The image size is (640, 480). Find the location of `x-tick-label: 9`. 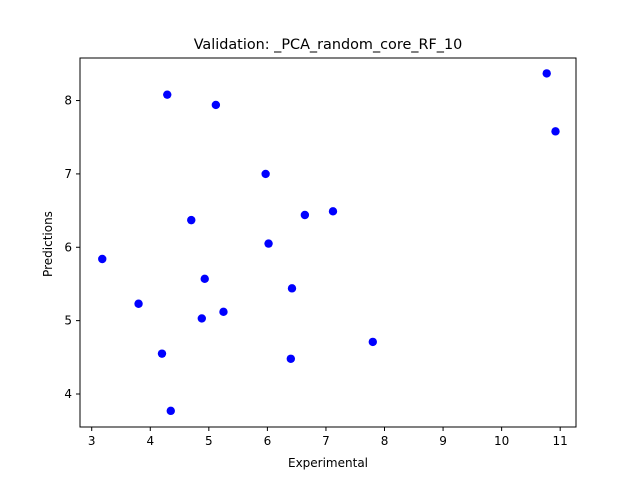

x-tick-label: 9 is located at coordinates (443, 441).